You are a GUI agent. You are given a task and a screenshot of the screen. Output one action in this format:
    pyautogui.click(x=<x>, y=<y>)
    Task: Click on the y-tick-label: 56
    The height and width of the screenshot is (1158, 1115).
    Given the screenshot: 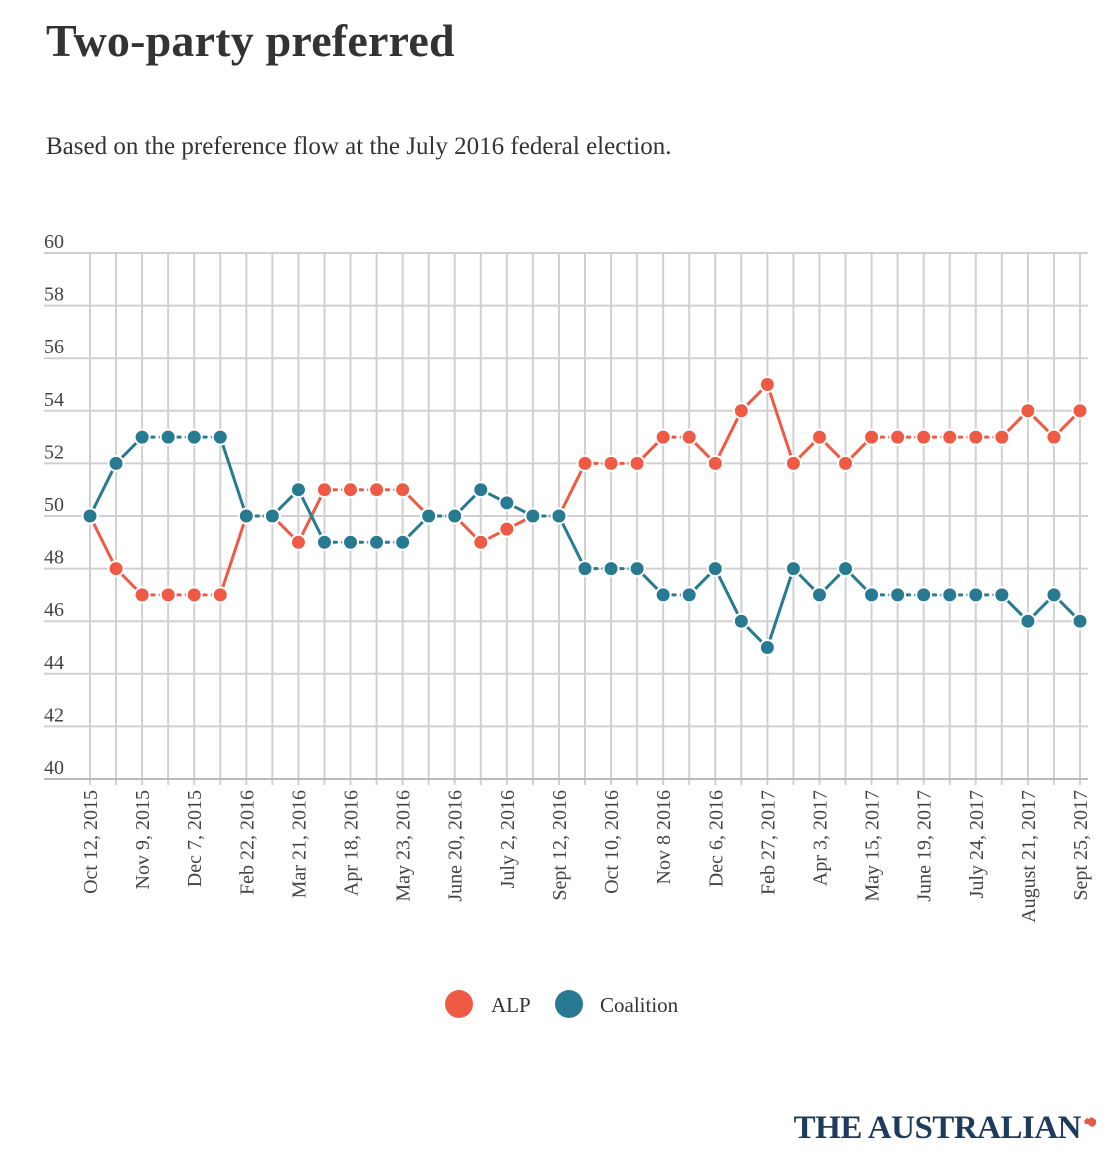 What is the action you would take?
    pyautogui.click(x=54, y=347)
    